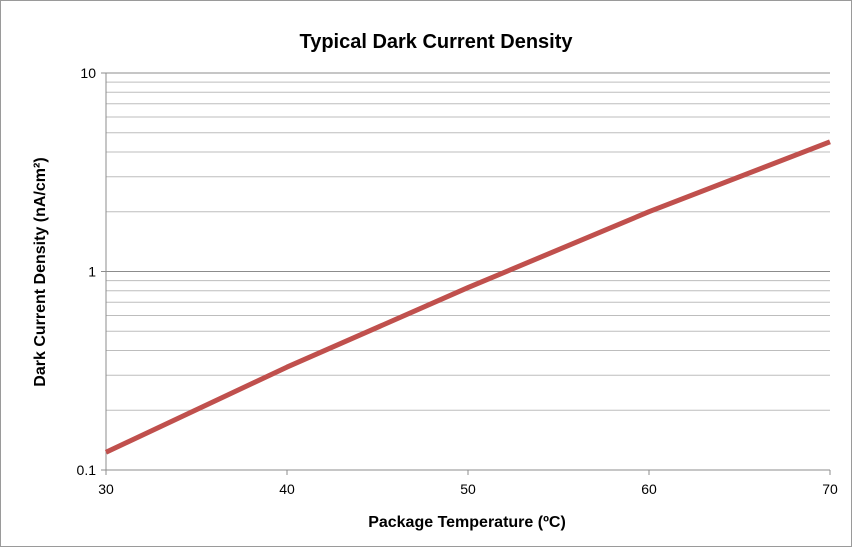 The width and height of the screenshot is (852, 547). Describe the element at coordinates (830, 489) in the screenshot. I see `x-tick-label: 70` at that location.